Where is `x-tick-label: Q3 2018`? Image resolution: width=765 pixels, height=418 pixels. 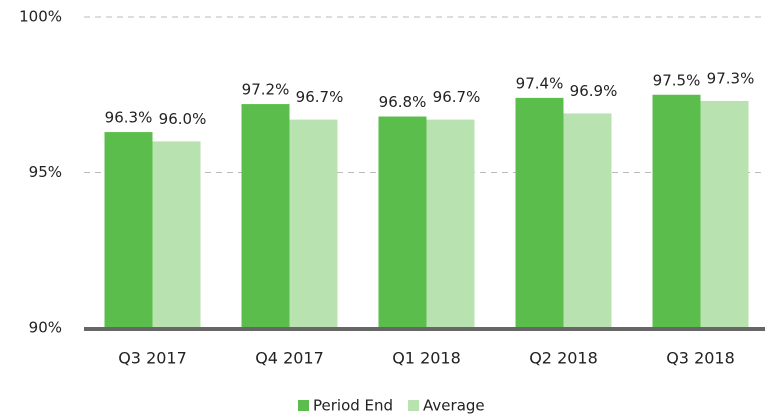 x-tick-label: Q3 2018 is located at coordinates (700, 358).